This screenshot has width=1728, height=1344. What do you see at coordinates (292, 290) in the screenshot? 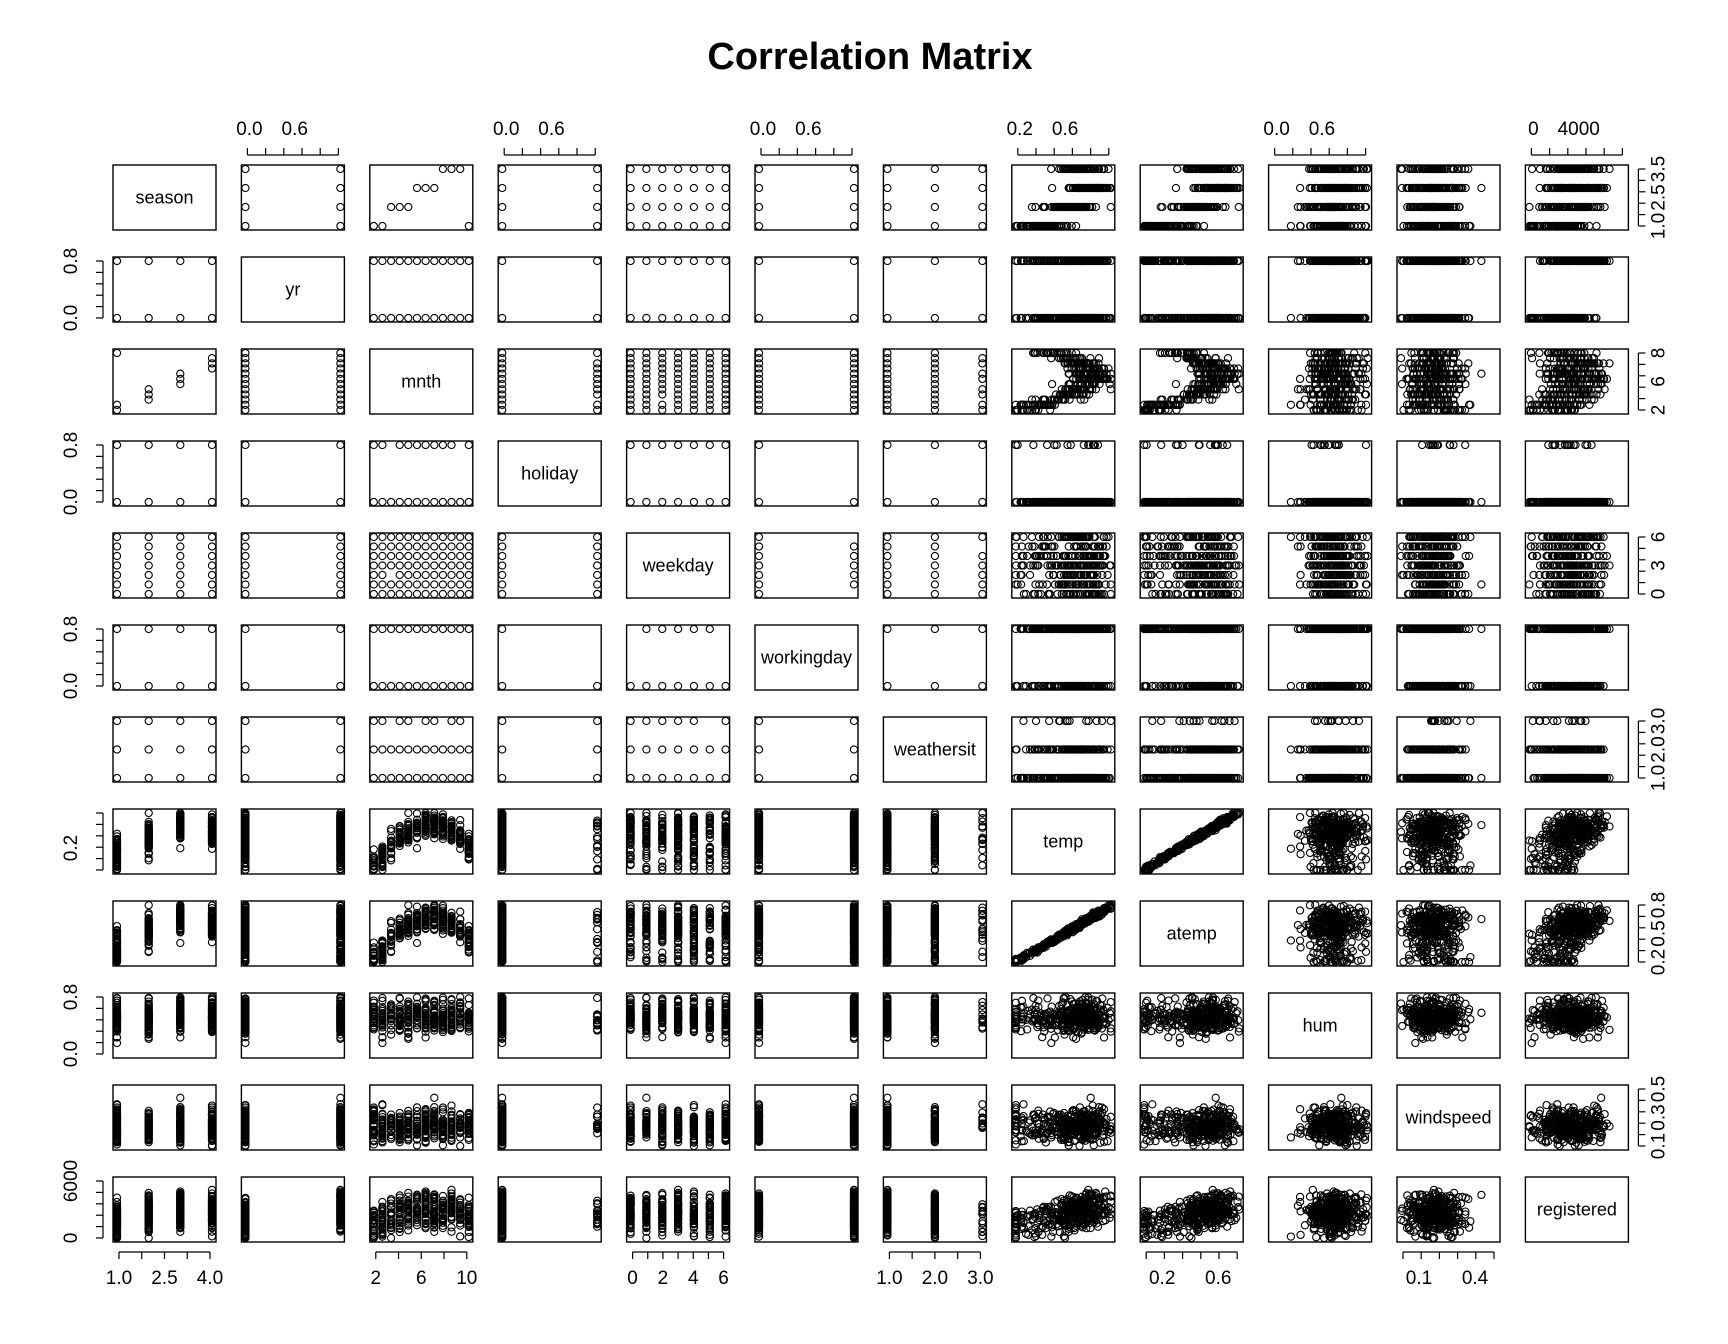
I see `variable-label: yr` at bounding box center [292, 290].